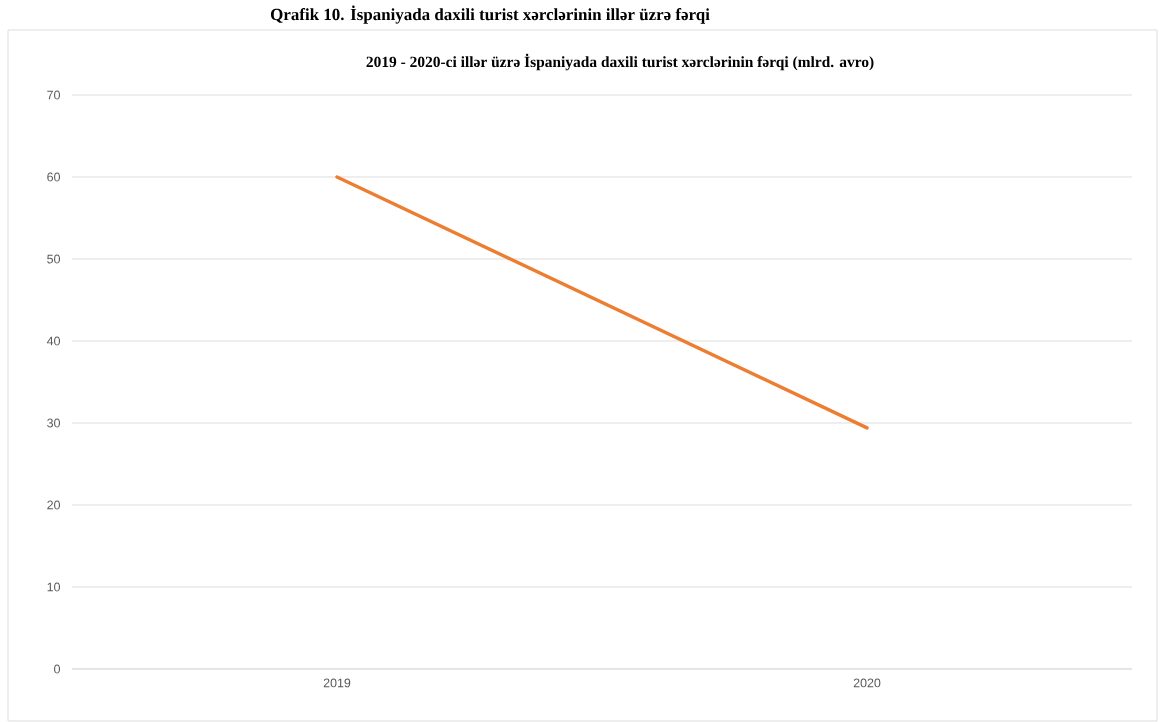 Image resolution: width=1165 pixels, height=722 pixels. What do you see at coordinates (53, 587) in the screenshot?
I see `y-tick-label: 10` at bounding box center [53, 587].